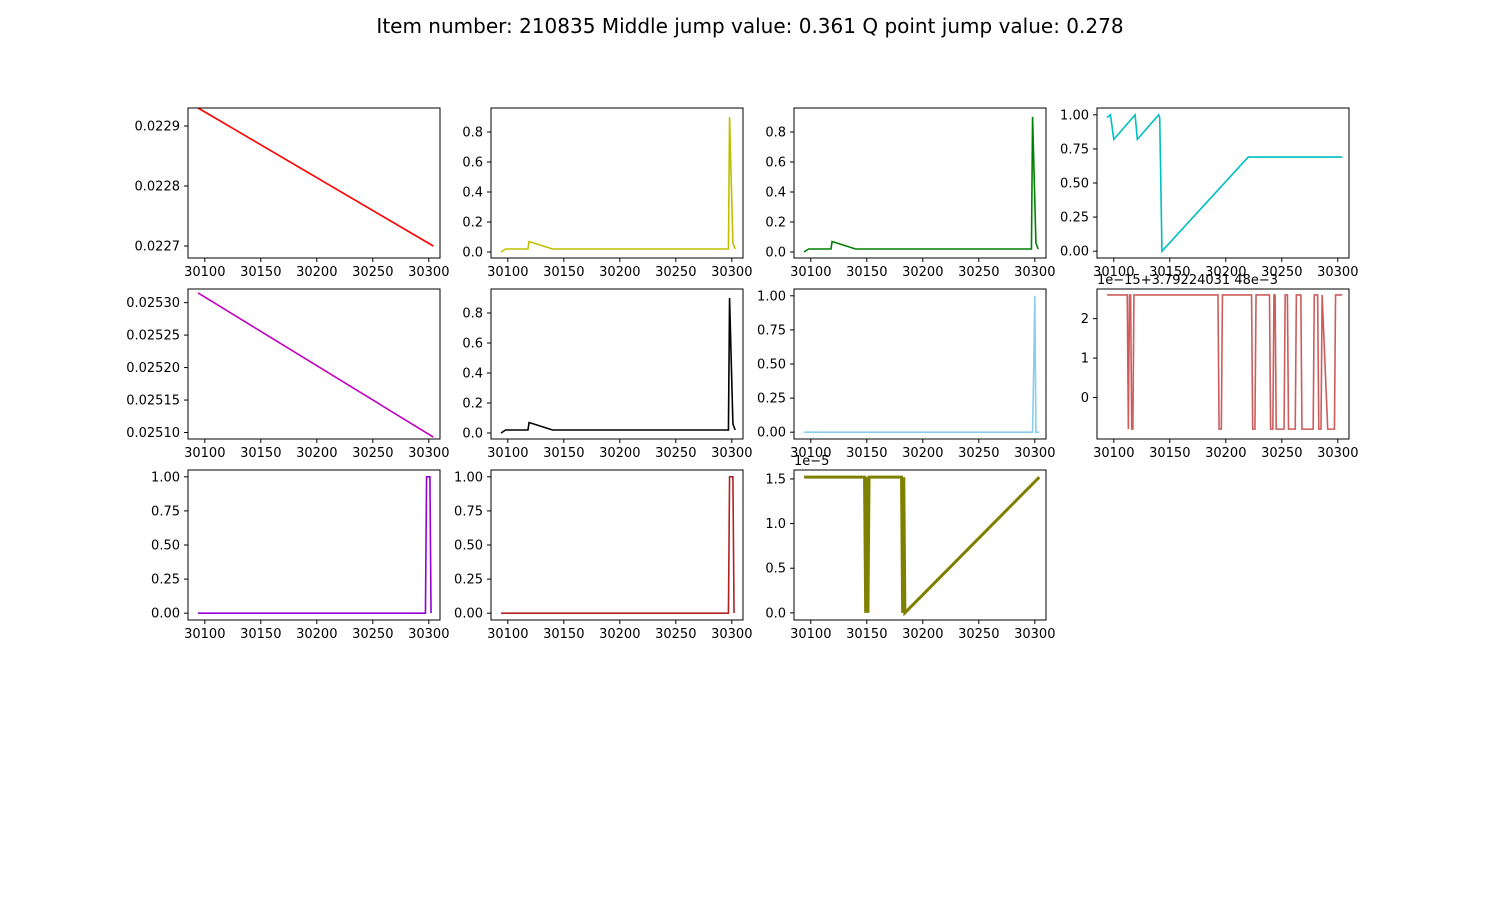 The width and height of the screenshot is (1500, 900). I want to click on y-tick-label: 0.0227, so click(158, 247).